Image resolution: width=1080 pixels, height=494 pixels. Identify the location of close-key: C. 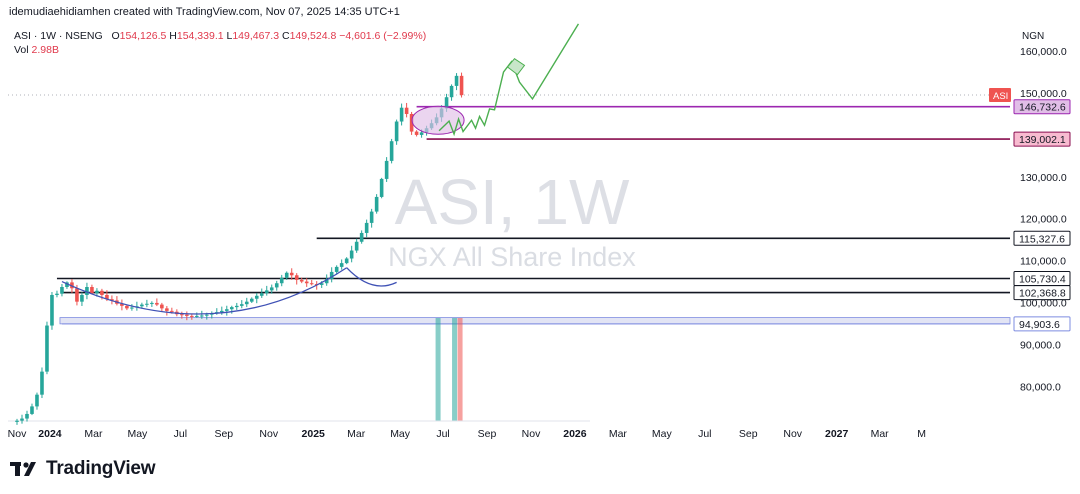
(285, 36).